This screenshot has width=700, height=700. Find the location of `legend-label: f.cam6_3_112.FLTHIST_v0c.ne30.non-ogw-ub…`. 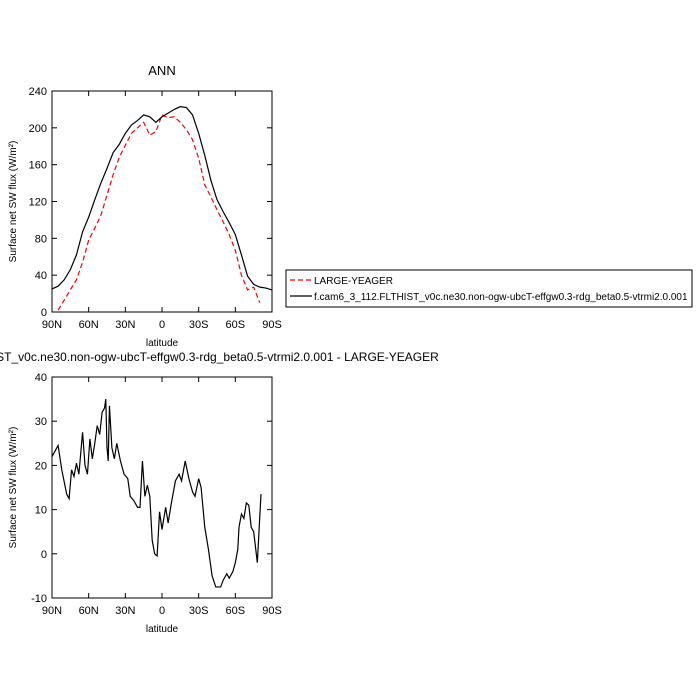

legend-label: f.cam6_3_112.FLTHIST_v0c.ne30.non-ogw-ub… is located at coordinates (501, 297).